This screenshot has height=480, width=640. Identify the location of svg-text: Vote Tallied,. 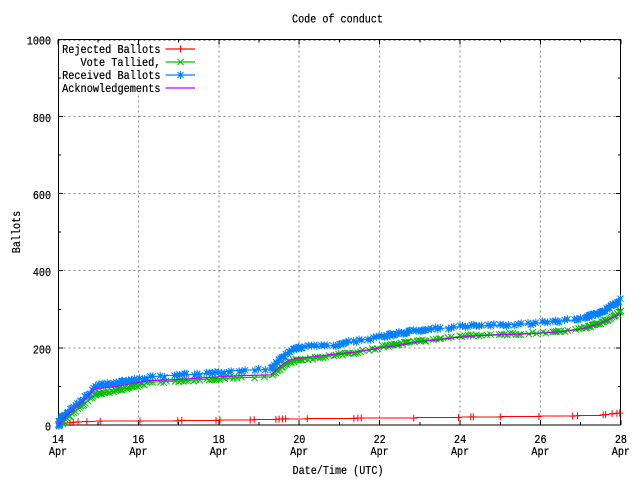
(121, 63).